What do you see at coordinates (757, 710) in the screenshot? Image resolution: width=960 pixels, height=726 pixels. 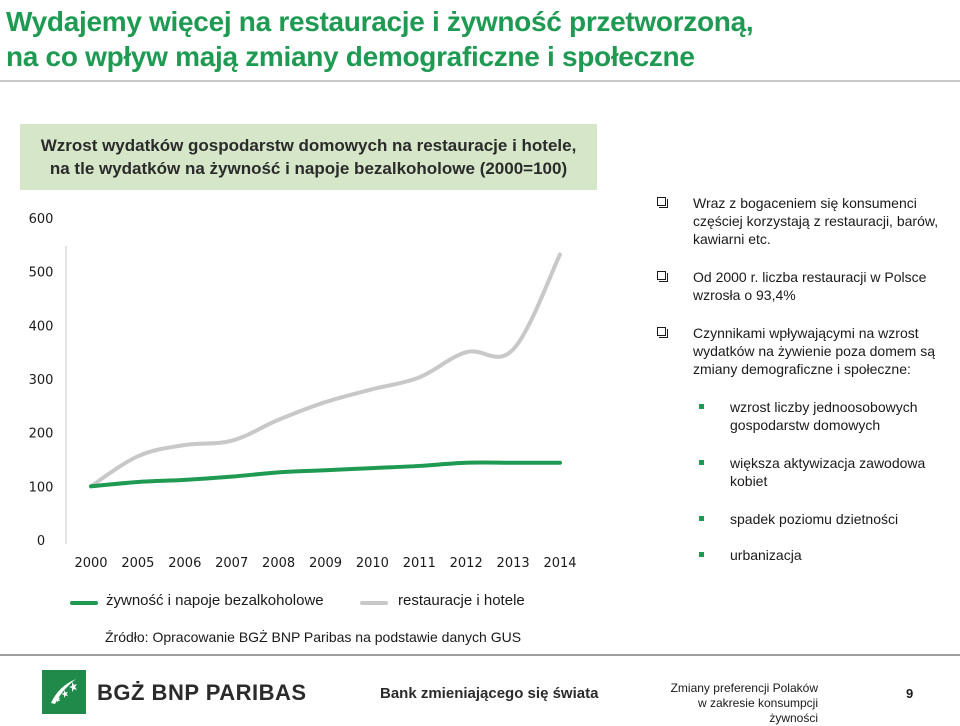 I see `presentation-title-line-2: w zakresie konsumpcji żywności` at bounding box center [757, 710].